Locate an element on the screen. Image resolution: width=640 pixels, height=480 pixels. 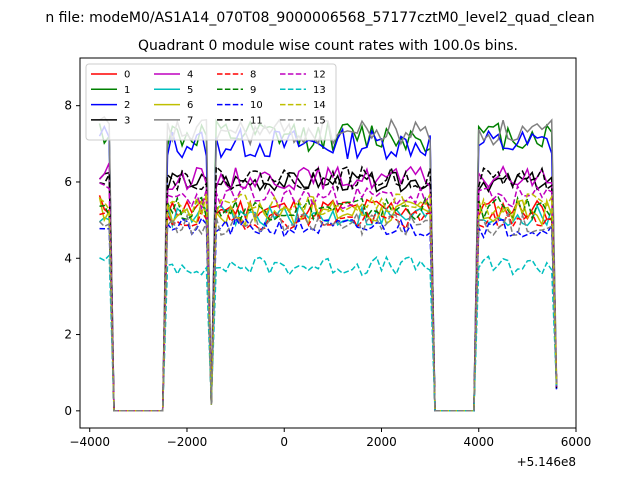
y-tick-label: 0 is located at coordinates (68, 411).